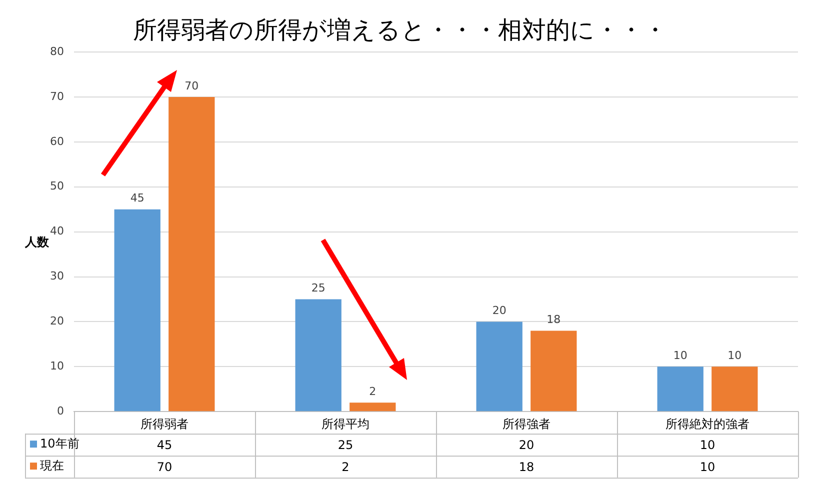 This screenshot has width=816, height=496. I want to click on y-tick-label: 70, so click(57, 96).